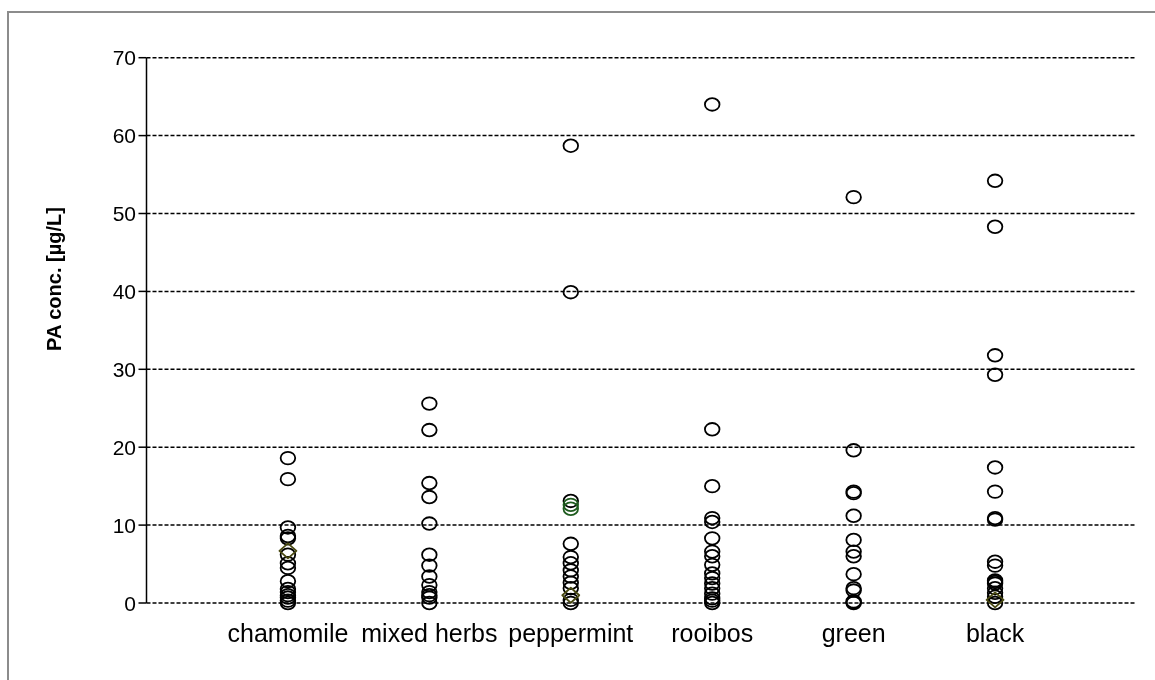 The image size is (1155, 680). What do you see at coordinates (288, 633) in the screenshot?
I see `x-tick-label: chamomile` at bounding box center [288, 633].